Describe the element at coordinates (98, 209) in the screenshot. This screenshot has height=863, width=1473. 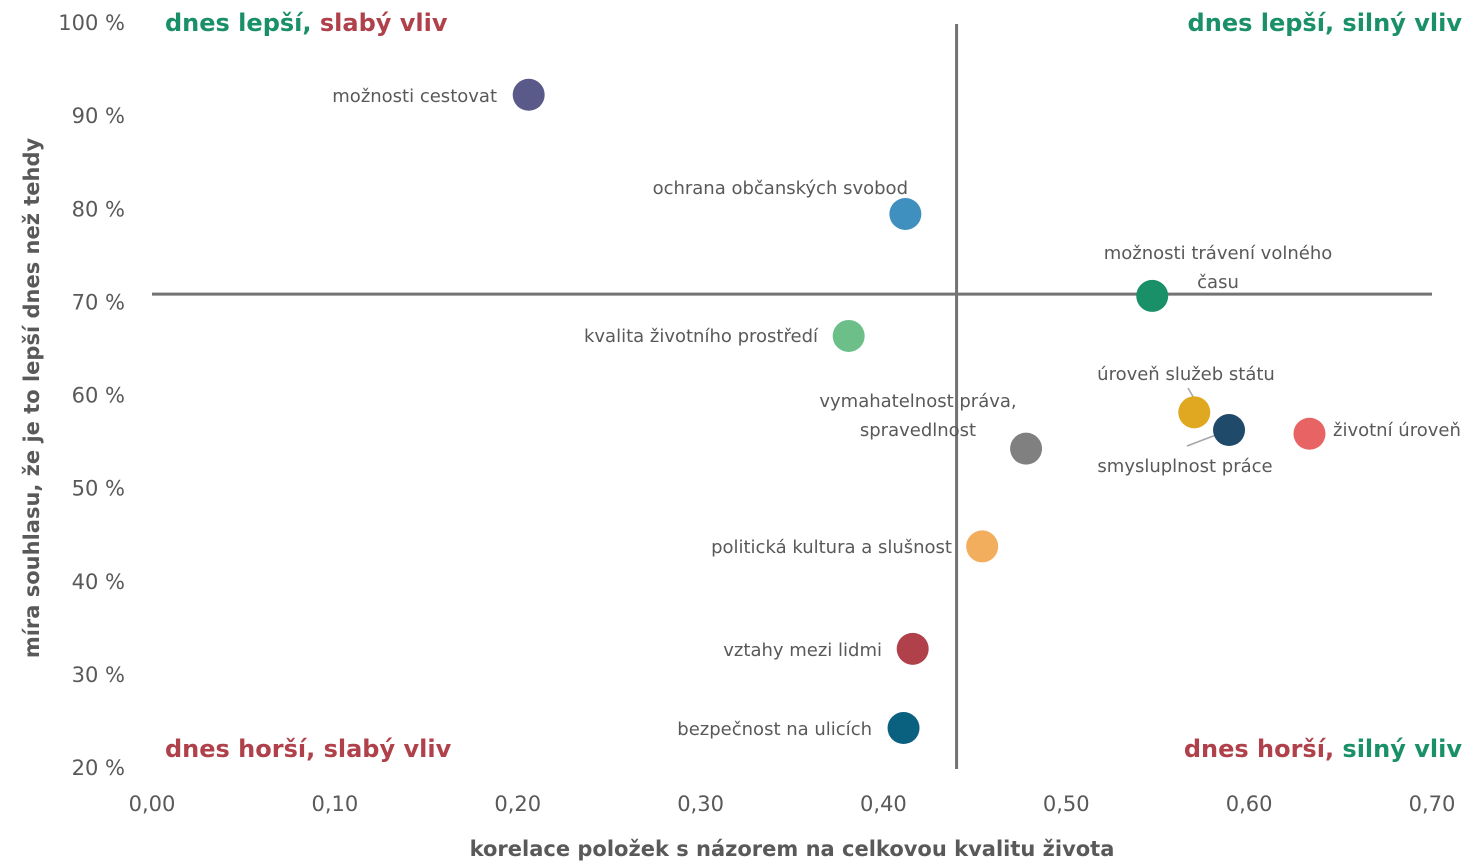
I see `y-tick-label: 80 %` at that location.